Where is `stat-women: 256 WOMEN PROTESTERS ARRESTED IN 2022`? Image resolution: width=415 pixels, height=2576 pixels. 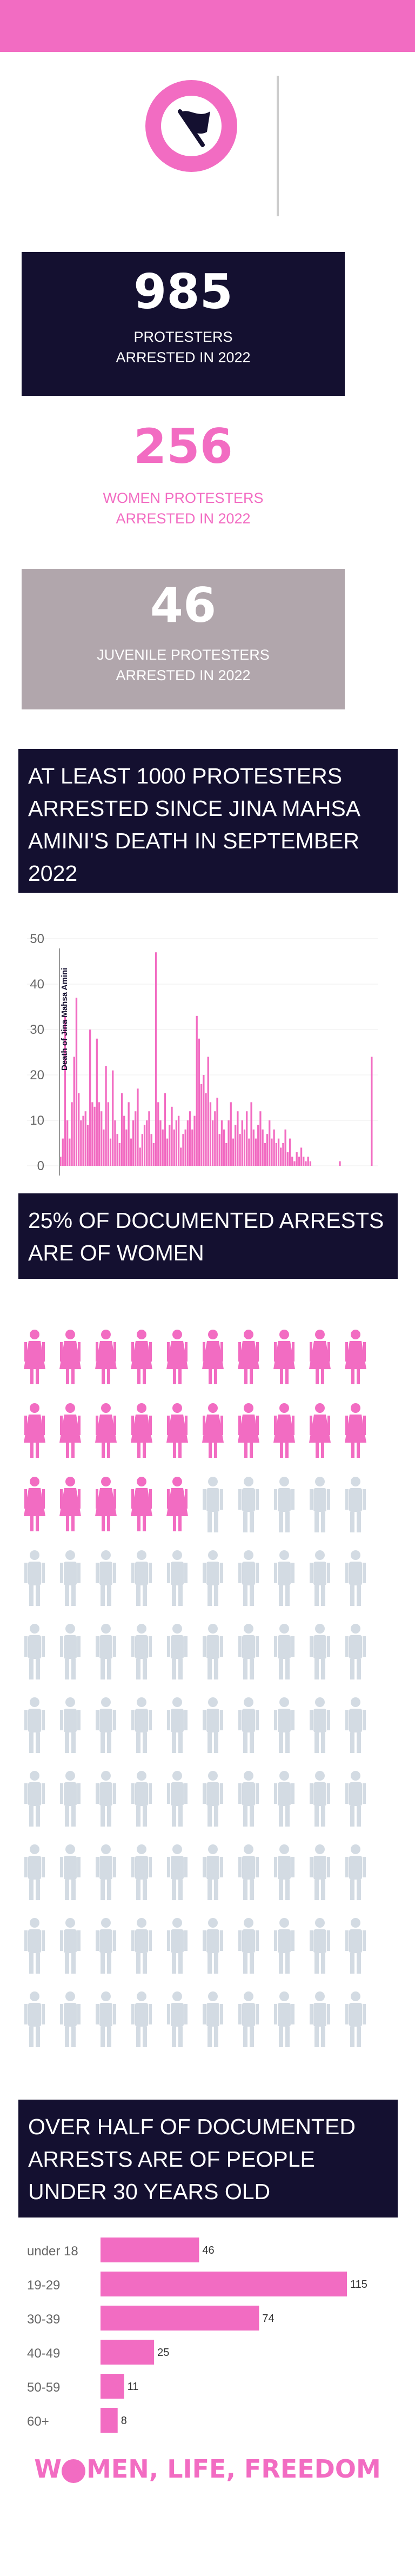
stat-women: 256 WOMEN PROTESTERS ARRESTED IN 2022 is located at coordinates (183, 483).